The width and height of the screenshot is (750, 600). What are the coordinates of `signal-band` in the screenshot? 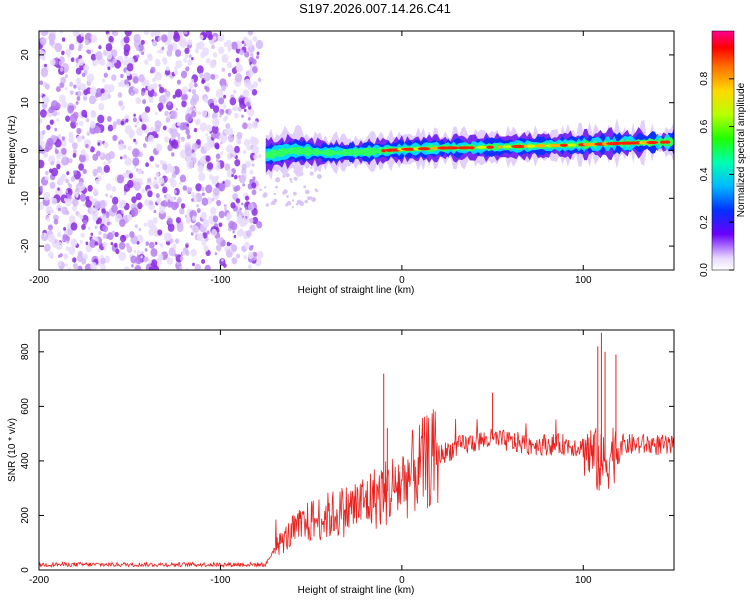 It's located at (469, 149).